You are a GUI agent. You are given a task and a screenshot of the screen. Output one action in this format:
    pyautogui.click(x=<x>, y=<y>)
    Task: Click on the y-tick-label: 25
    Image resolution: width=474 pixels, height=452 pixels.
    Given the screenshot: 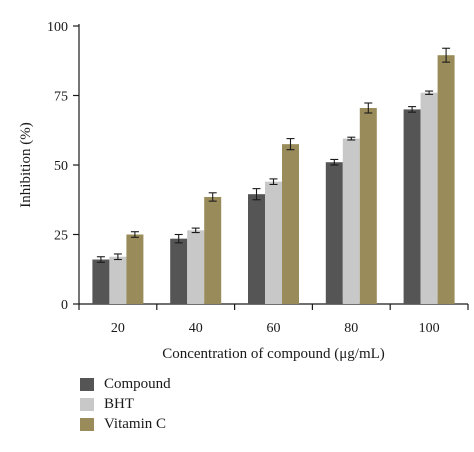 What is the action you would take?
    pyautogui.click(x=61, y=236)
    